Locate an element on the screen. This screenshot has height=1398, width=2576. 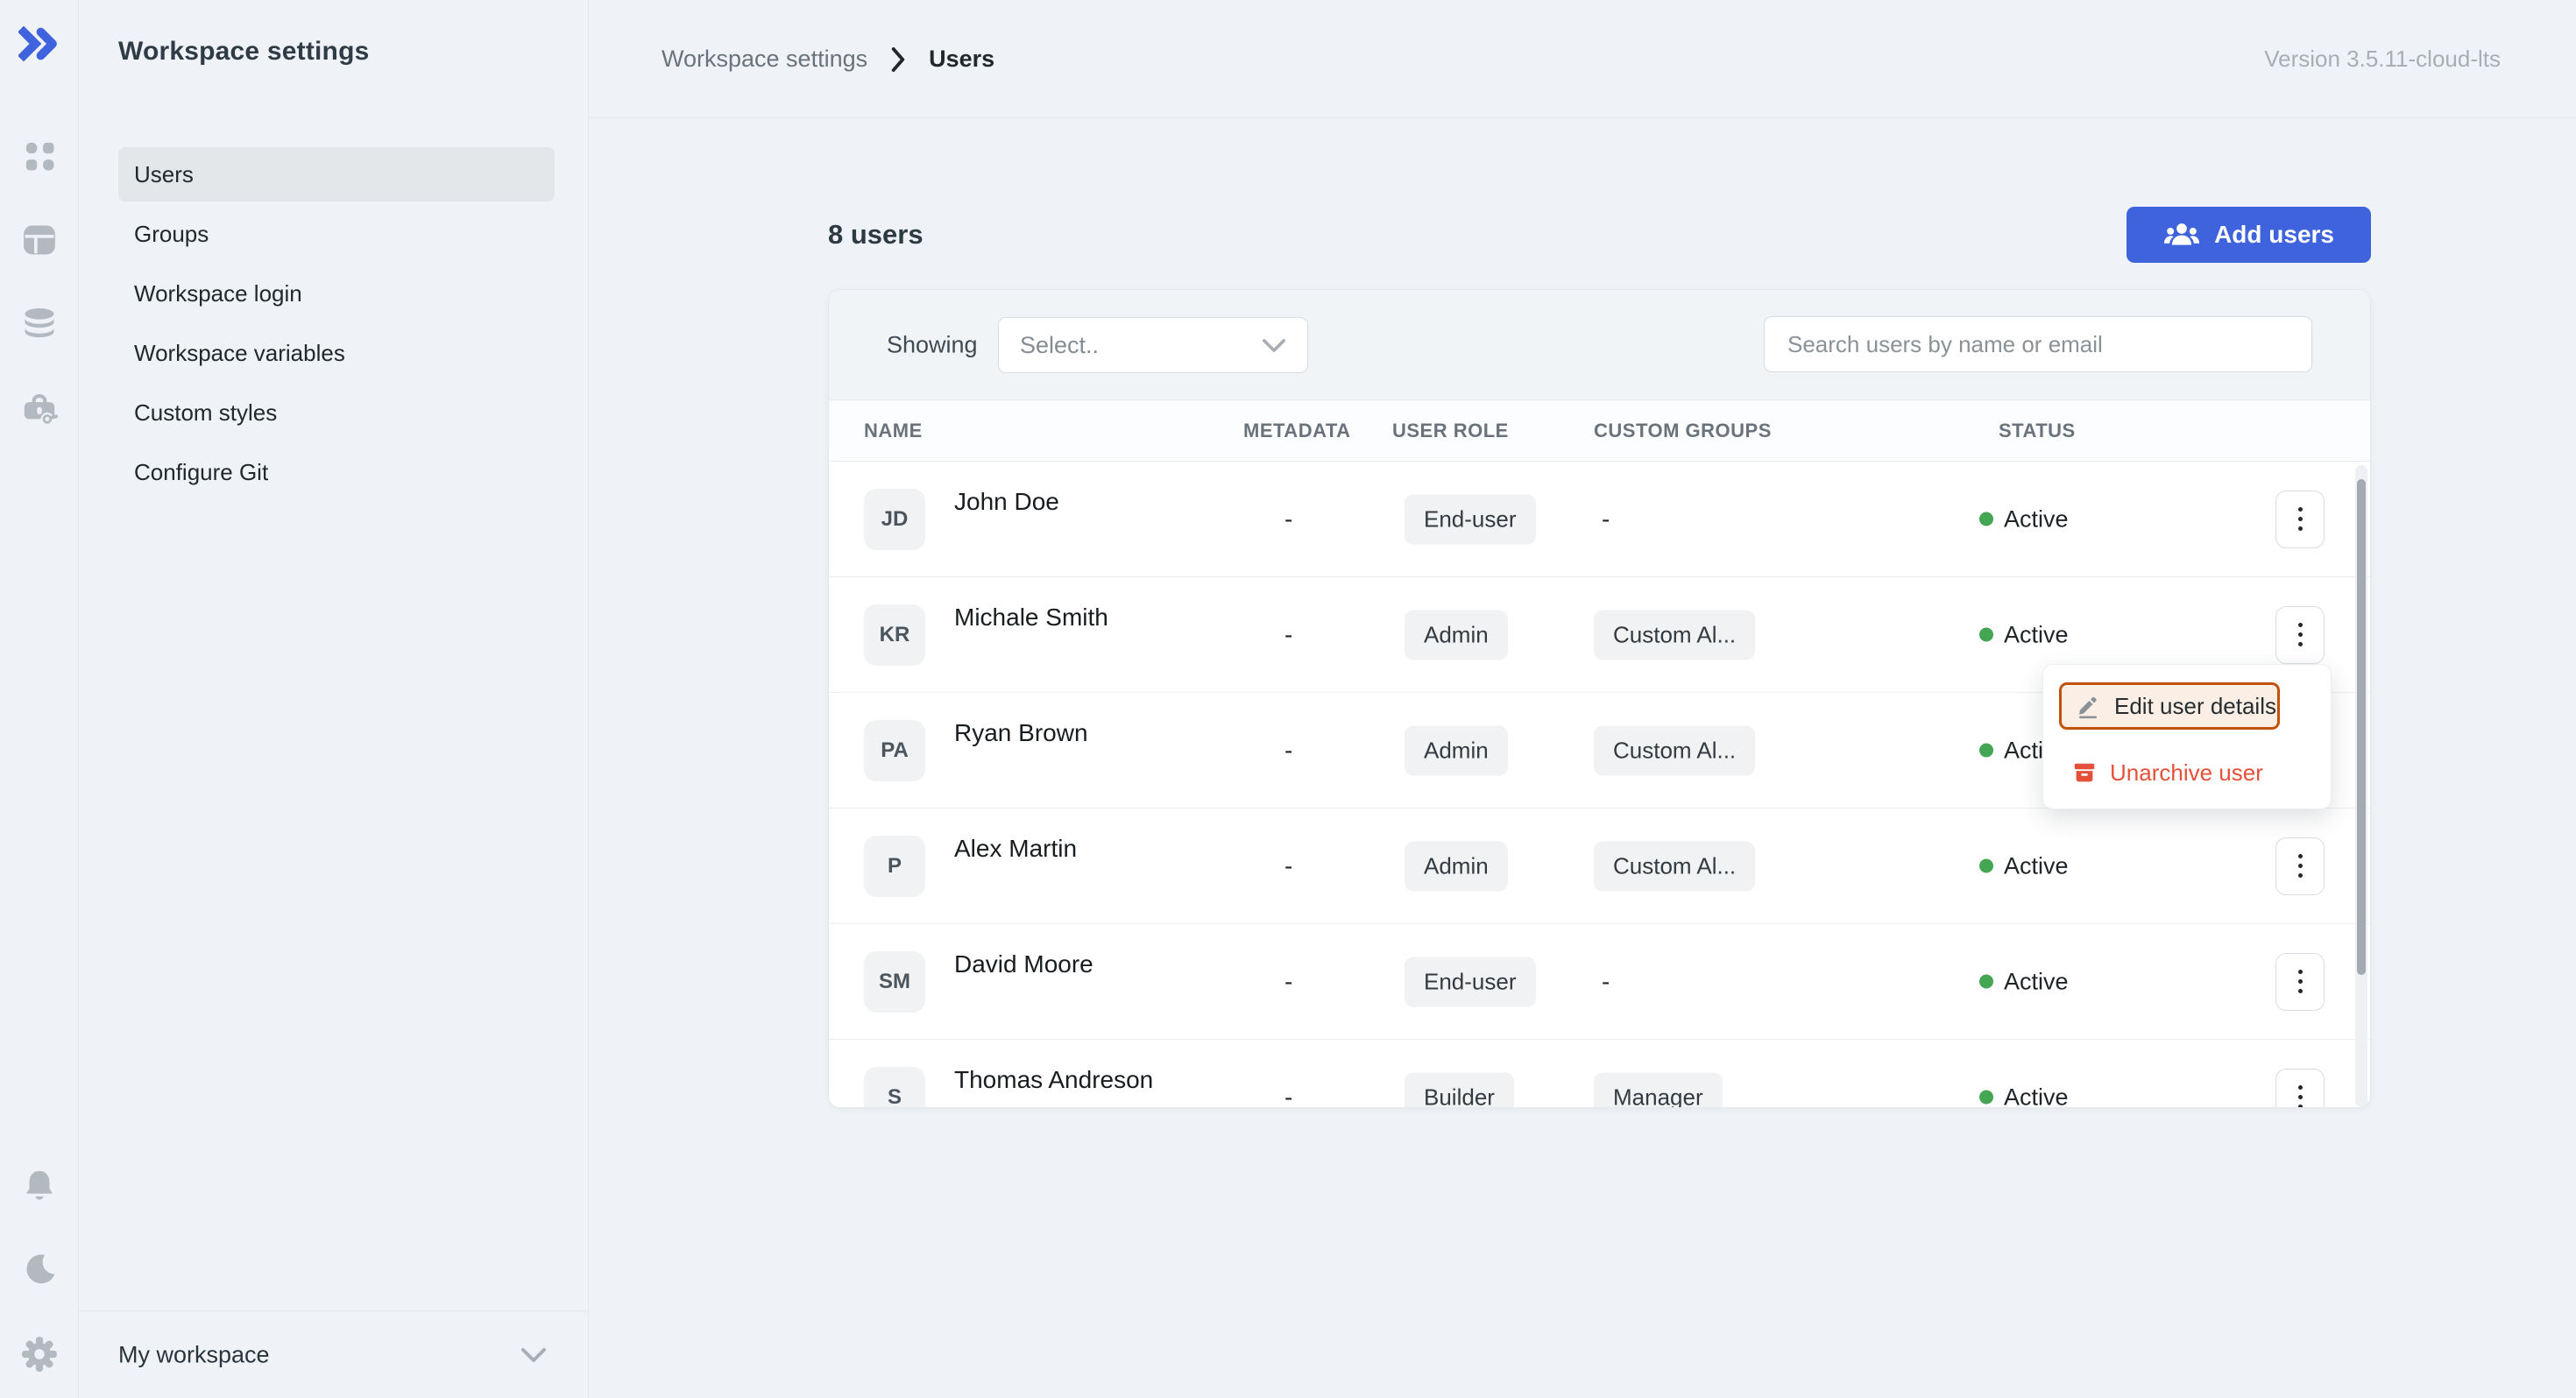
table-scrollbar-thumb is located at coordinates (2361, 727).